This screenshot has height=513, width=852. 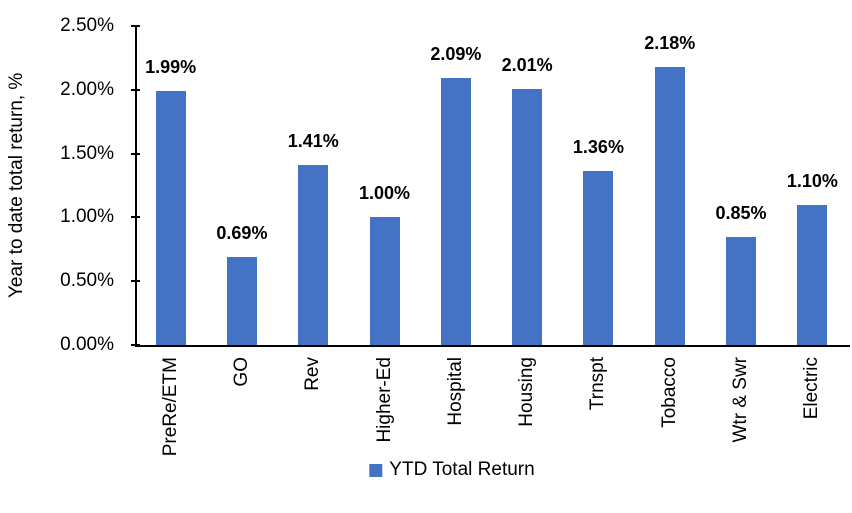 I want to click on y-tick-label: 2.50%, so click(x=87, y=25).